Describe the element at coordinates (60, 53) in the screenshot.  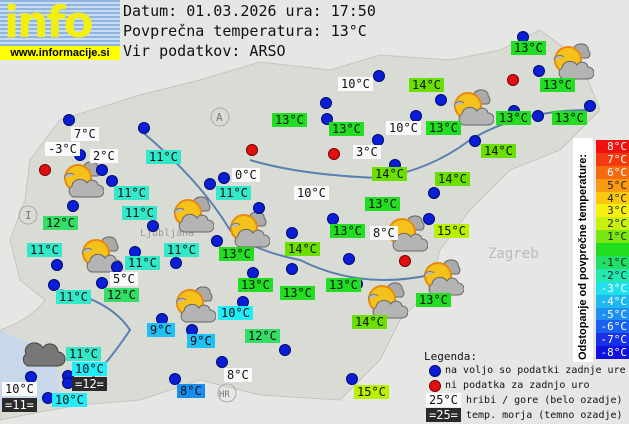
I see `logo-url: www.informacije.si` at that location.